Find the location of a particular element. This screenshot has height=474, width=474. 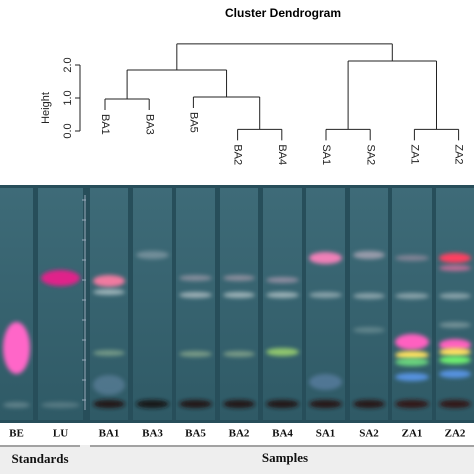

leaf-label: SA1 is located at coordinates (326, 154).